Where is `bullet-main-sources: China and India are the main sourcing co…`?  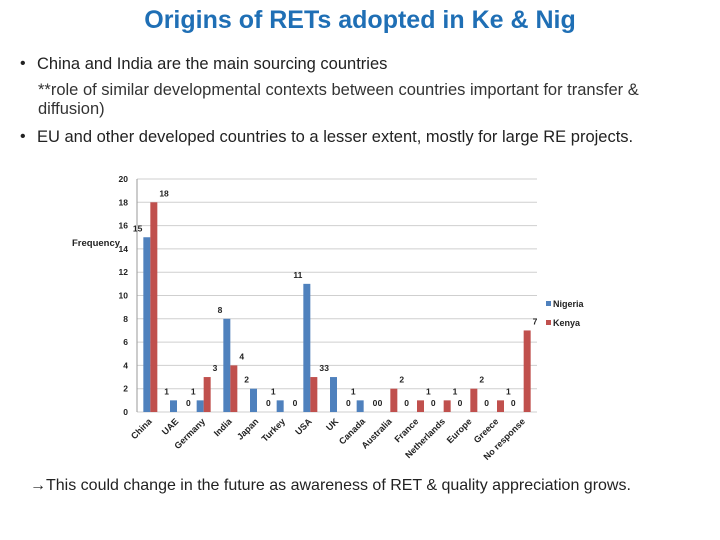 bullet-main-sources: China and India are the main sourcing co… is located at coordinates (212, 64).